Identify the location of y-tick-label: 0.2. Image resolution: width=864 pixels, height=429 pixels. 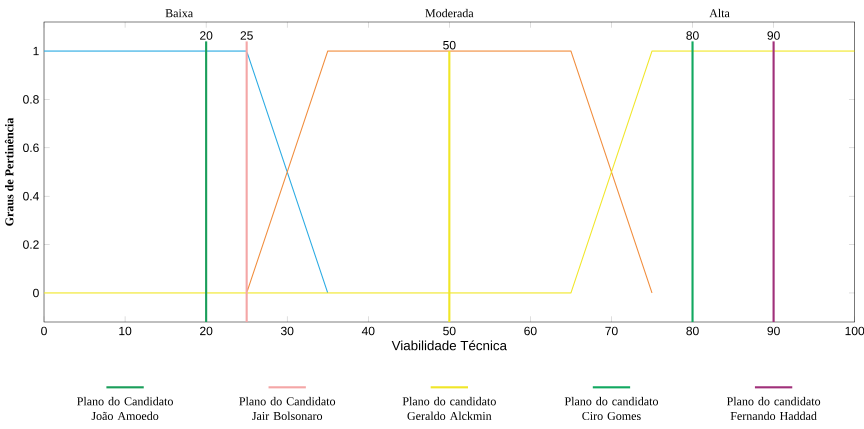
(31, 245).